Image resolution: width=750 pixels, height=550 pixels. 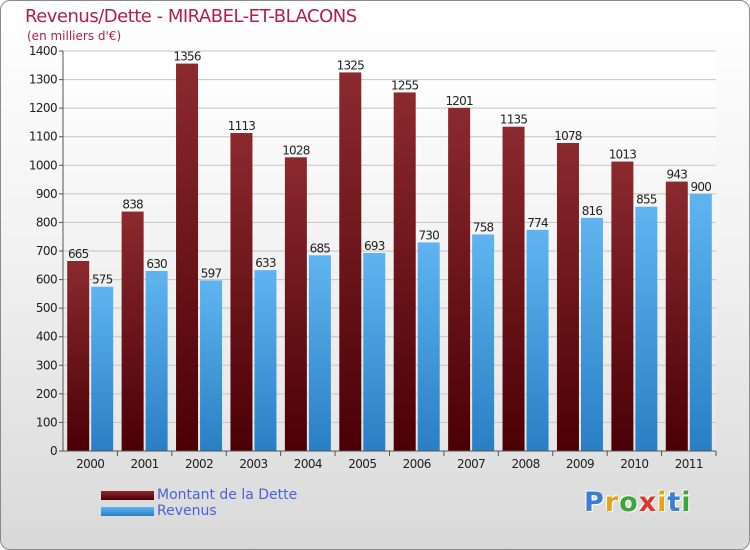 What do you see at coordinates (623, 155) in the screenshot?
I see `data-label-debt: 1013` at bounding box center [623, 155].